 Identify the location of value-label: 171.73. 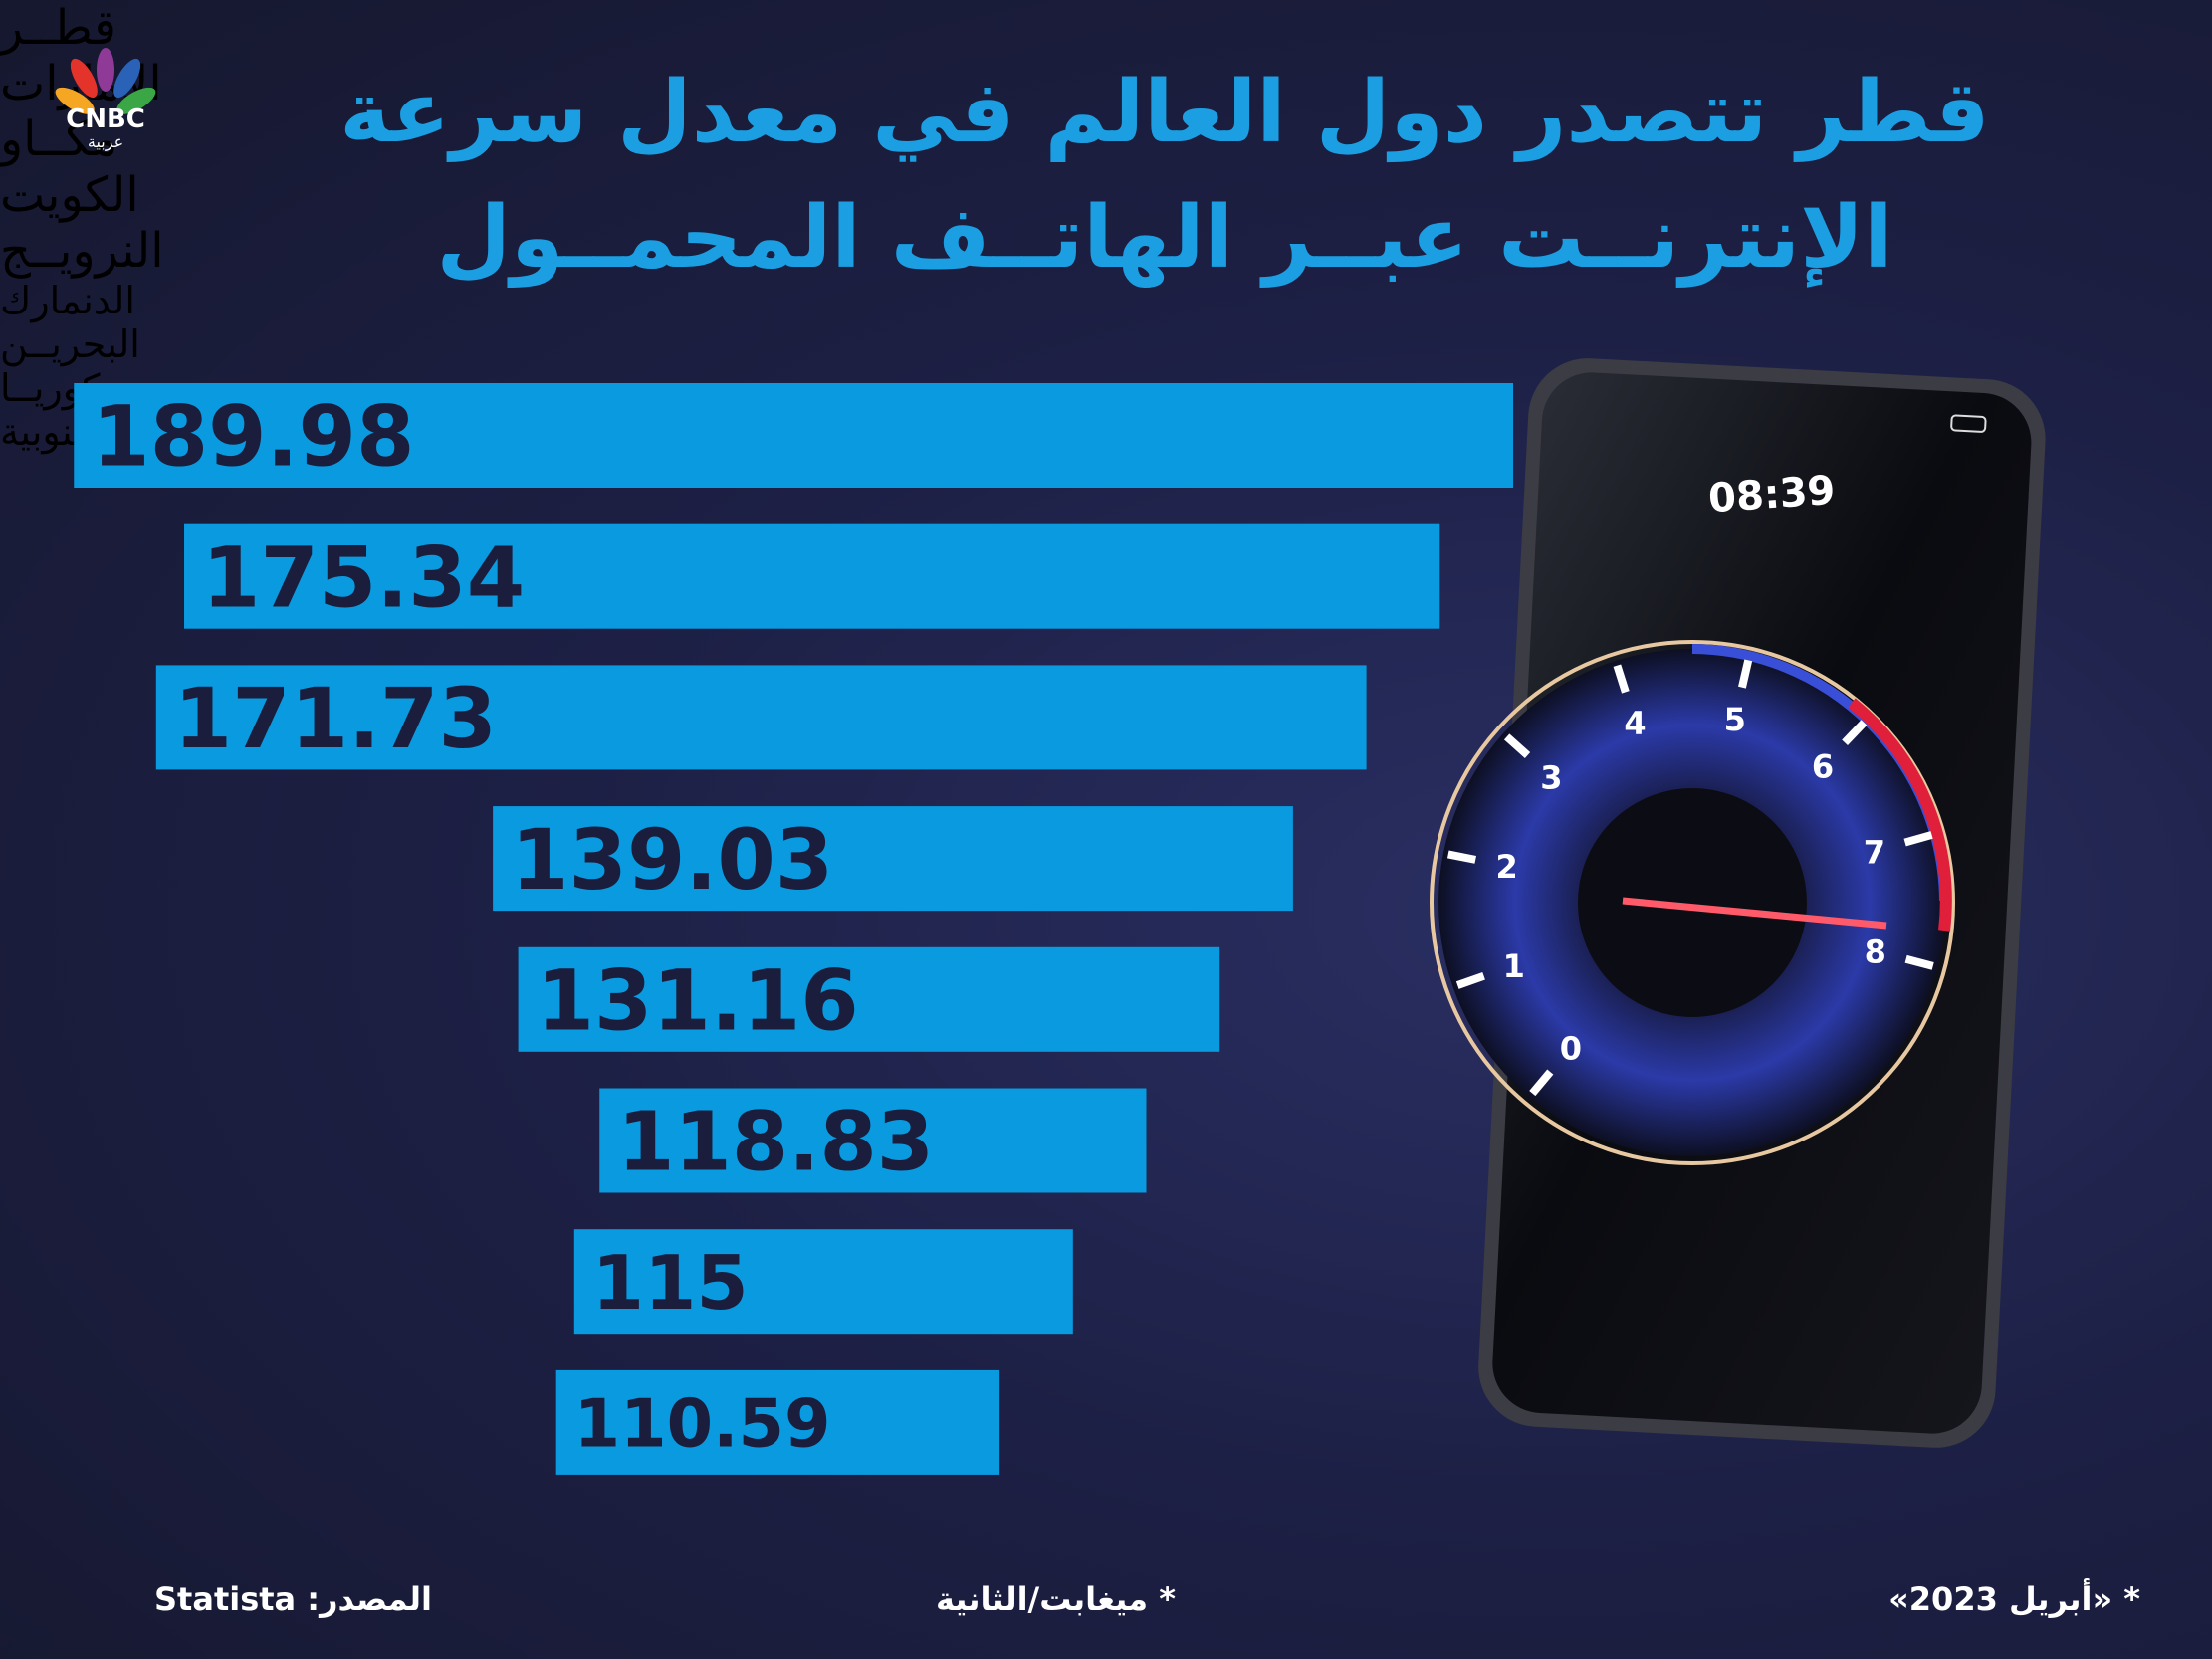
(335, 718).